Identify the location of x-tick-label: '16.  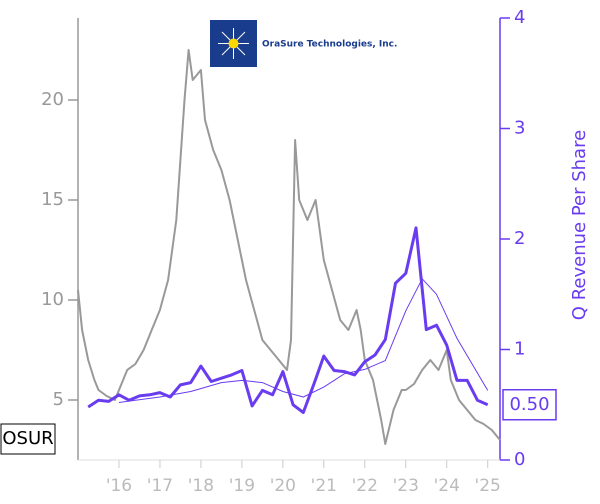
(119, 486).